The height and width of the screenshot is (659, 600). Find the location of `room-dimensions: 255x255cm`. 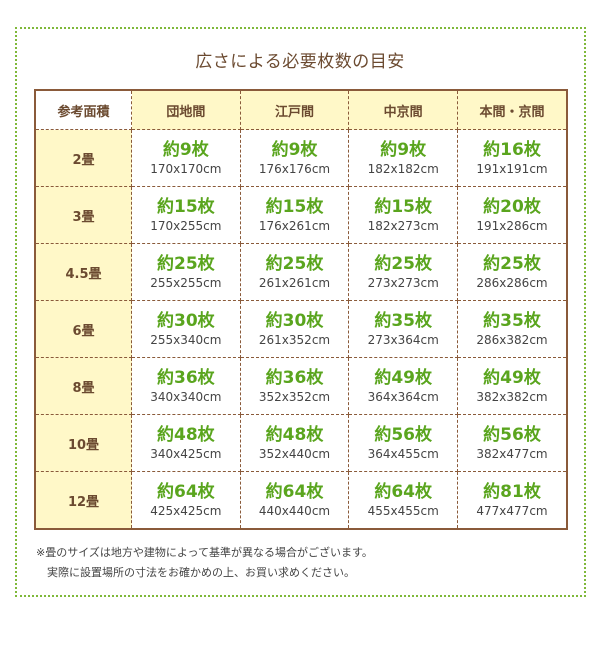

room-dimensions: 255x255cm is located at coordinates (186, 283).